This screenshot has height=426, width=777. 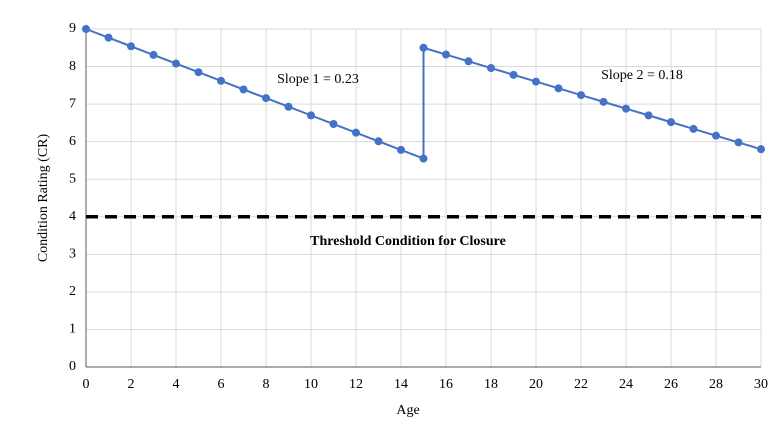 What do you see at coordinates (401, 384) in the screenshot?
I see `x-tick-label: 14` at bounding box center [401, 384].